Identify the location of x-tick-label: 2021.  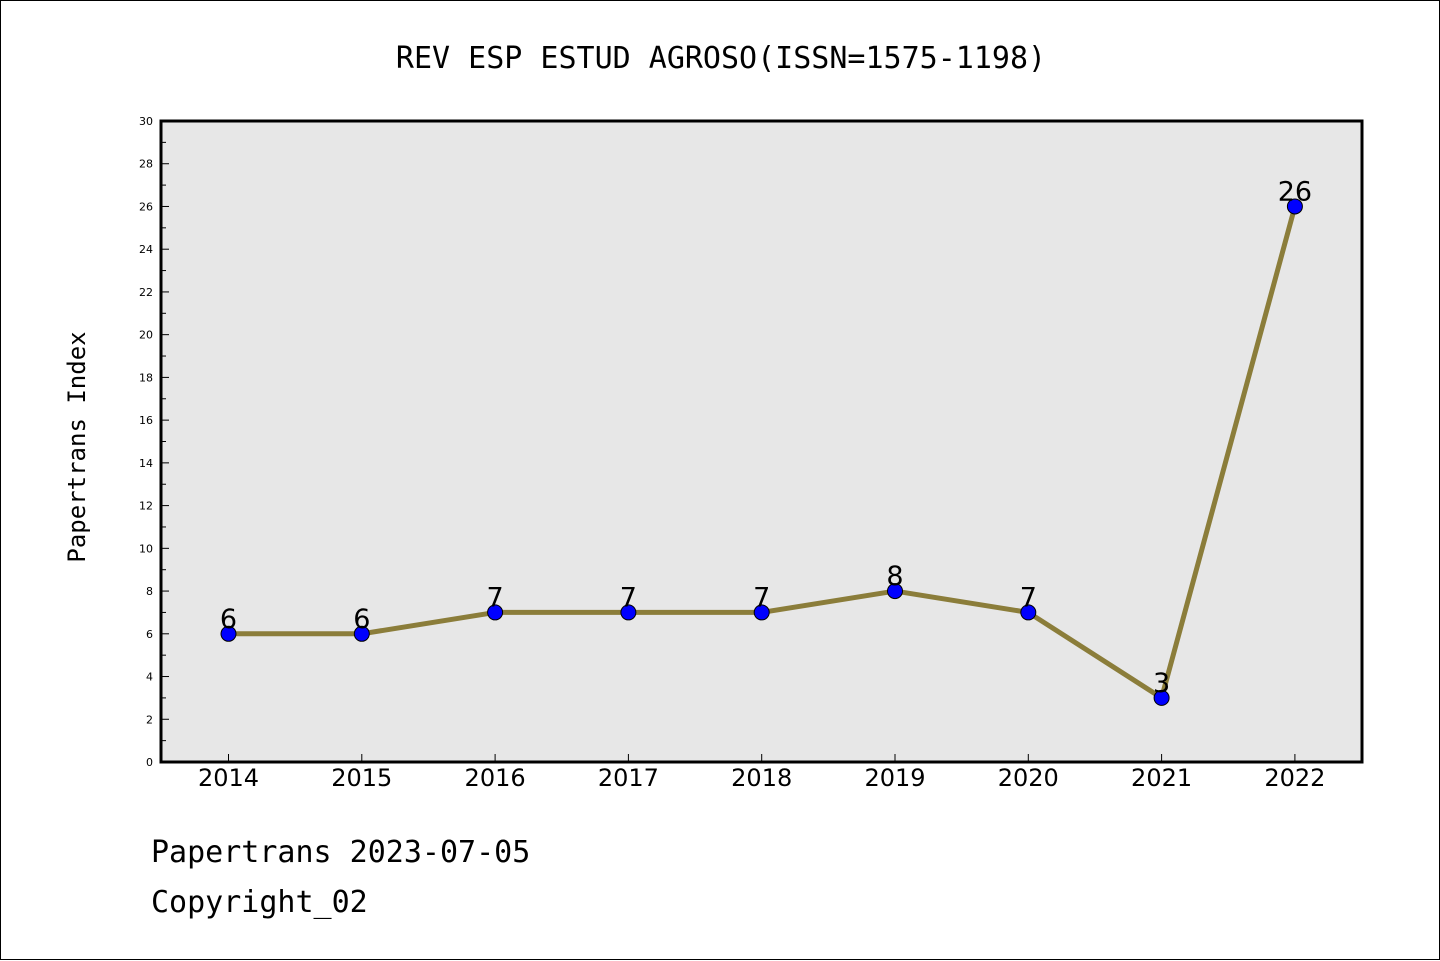
(1161, 778).